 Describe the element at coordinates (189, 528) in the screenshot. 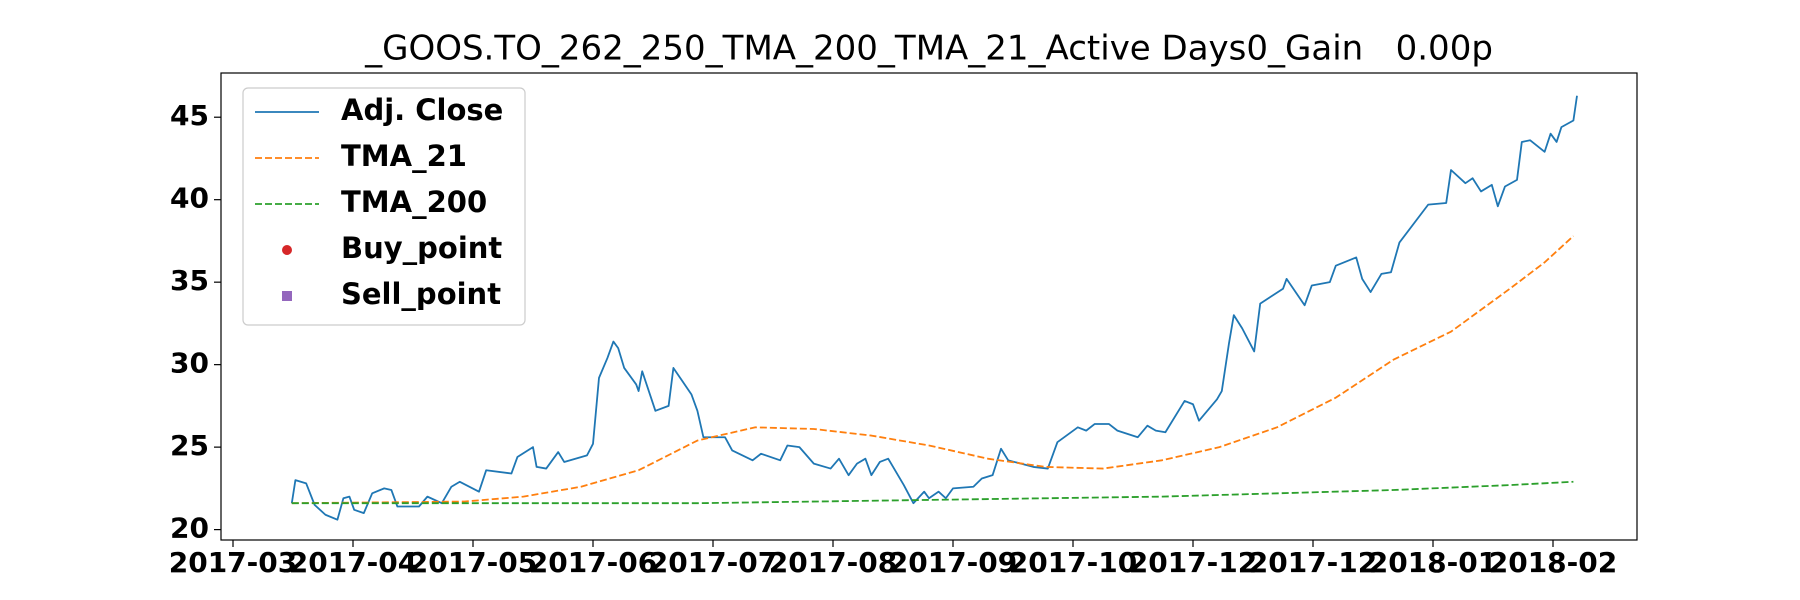

I see `y-tick-label: 20` at that location.